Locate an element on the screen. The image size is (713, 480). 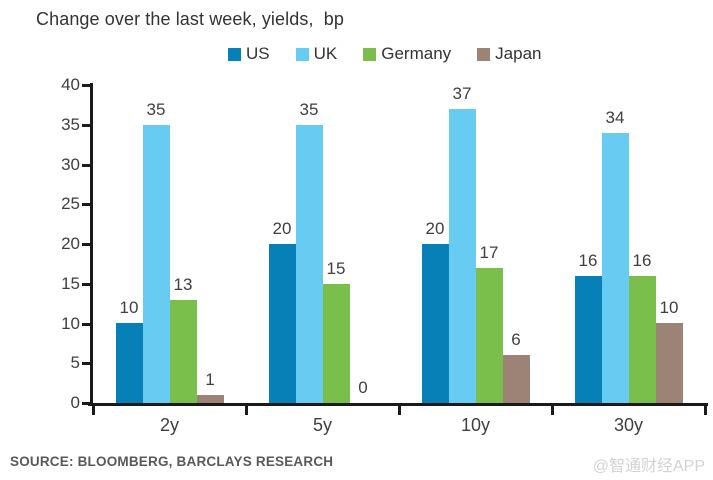
bar-value-label: 13 is located at coordinates (183, 284).